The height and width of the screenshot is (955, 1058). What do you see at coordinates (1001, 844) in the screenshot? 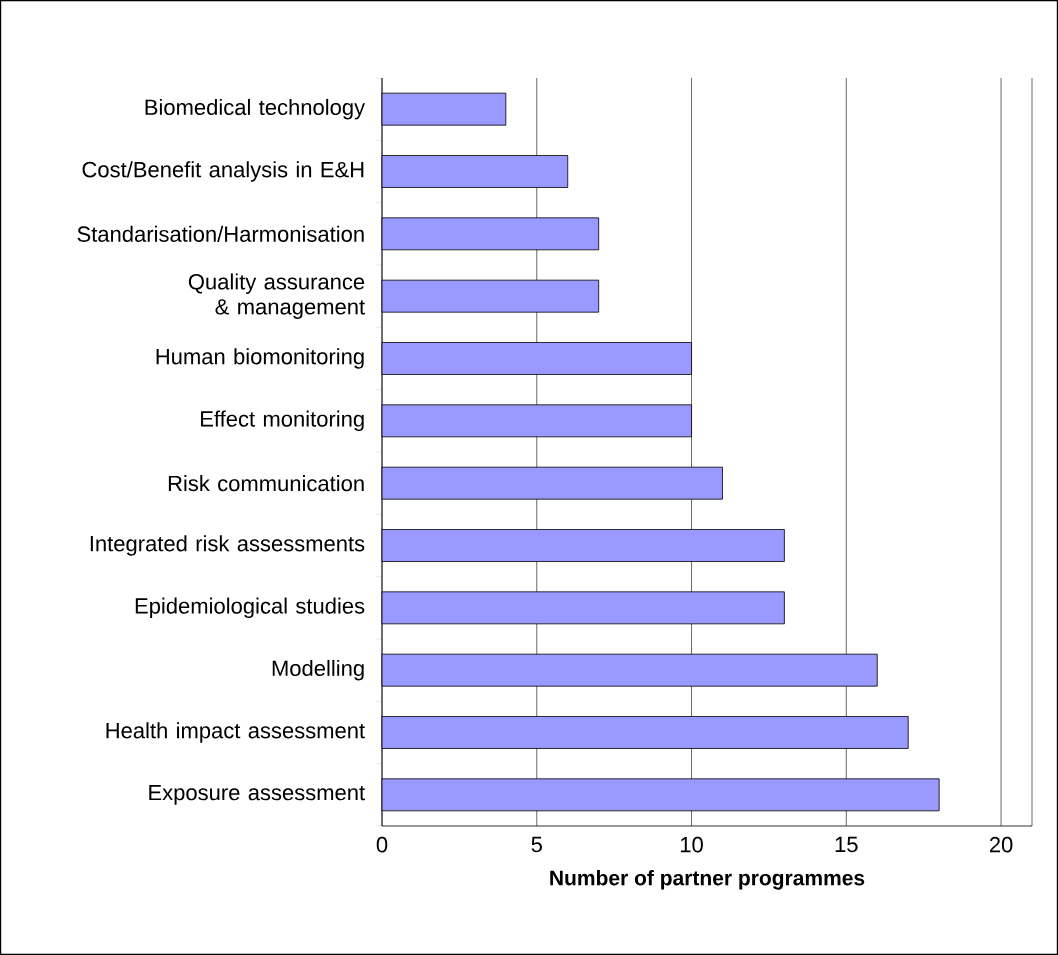
I see `x-tick-label: 20` at bounding box center [1001, 844].